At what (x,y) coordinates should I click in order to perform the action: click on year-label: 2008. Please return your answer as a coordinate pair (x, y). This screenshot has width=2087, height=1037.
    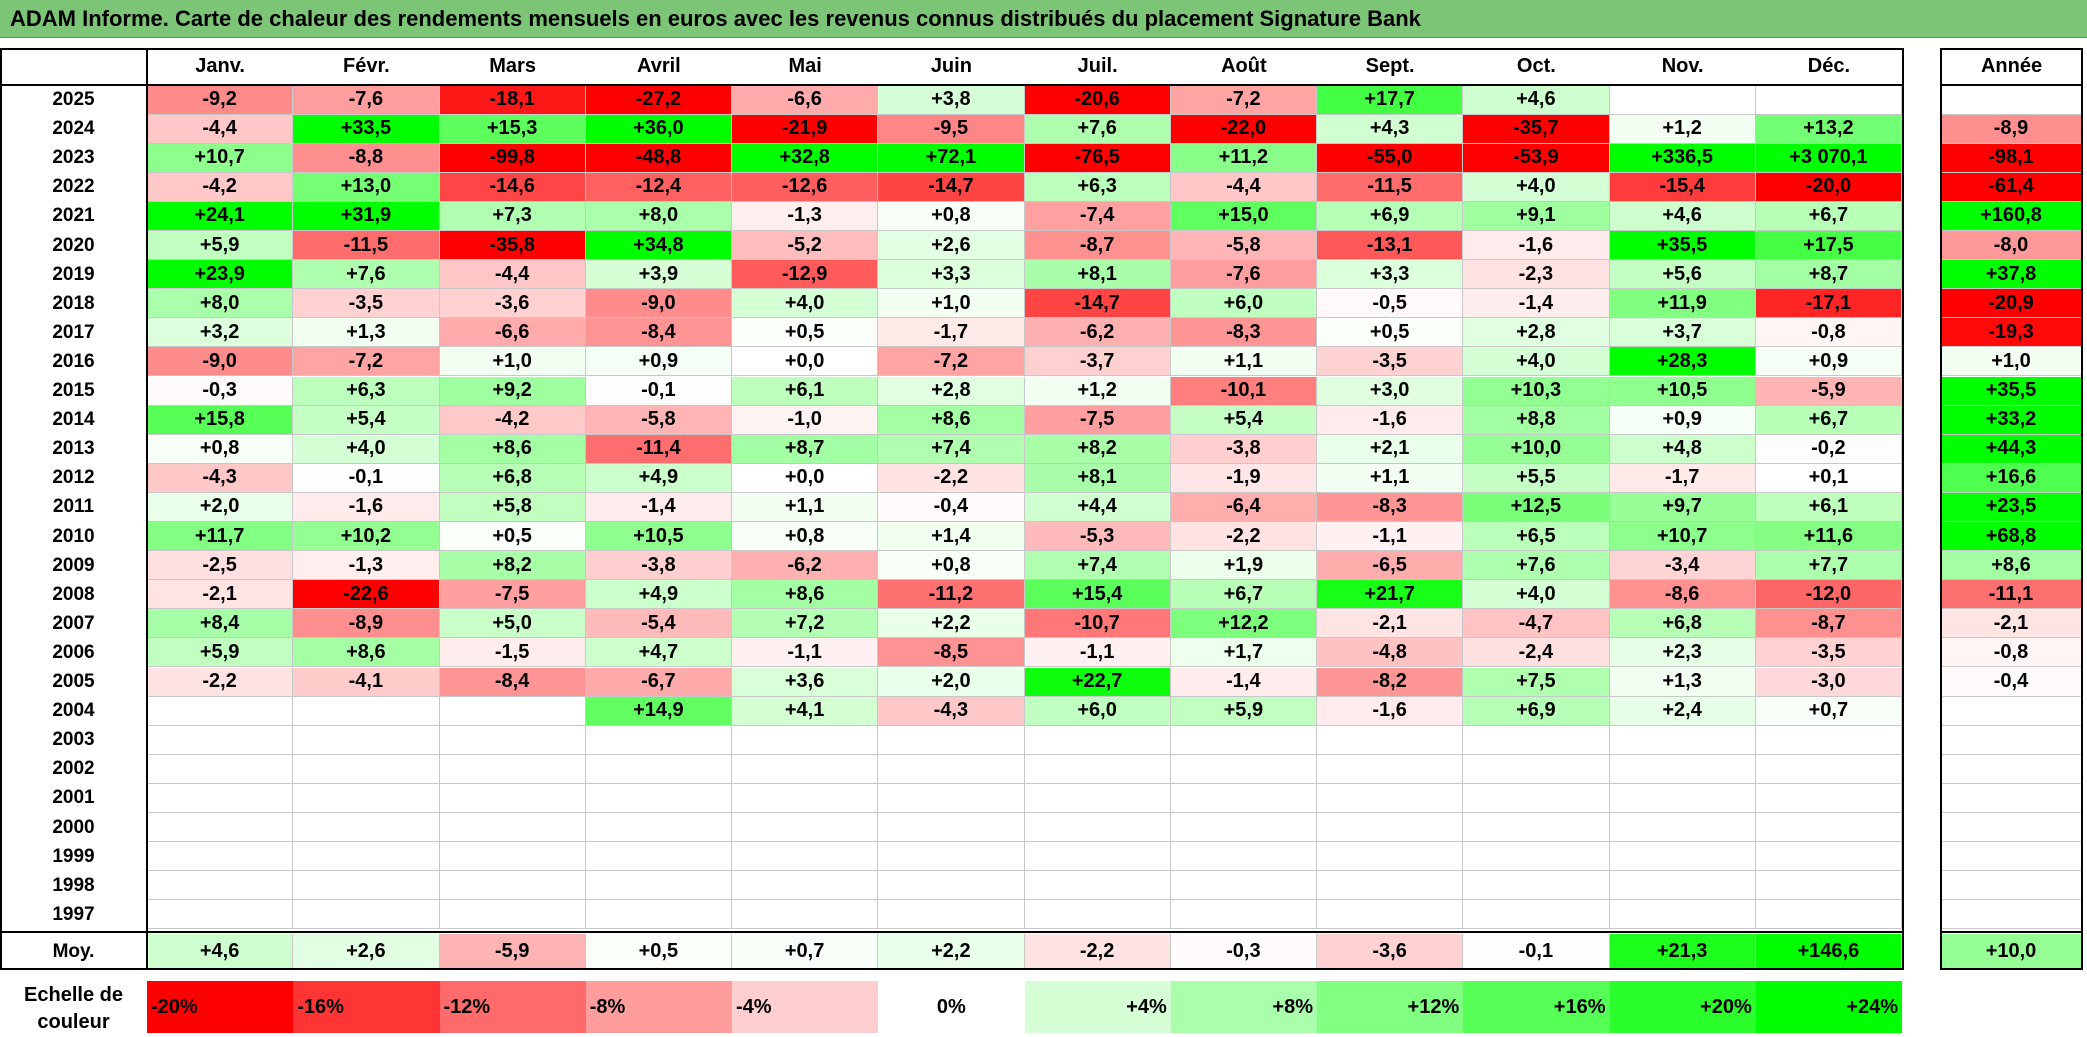
    Looking at the image, I should click on (73, 594).